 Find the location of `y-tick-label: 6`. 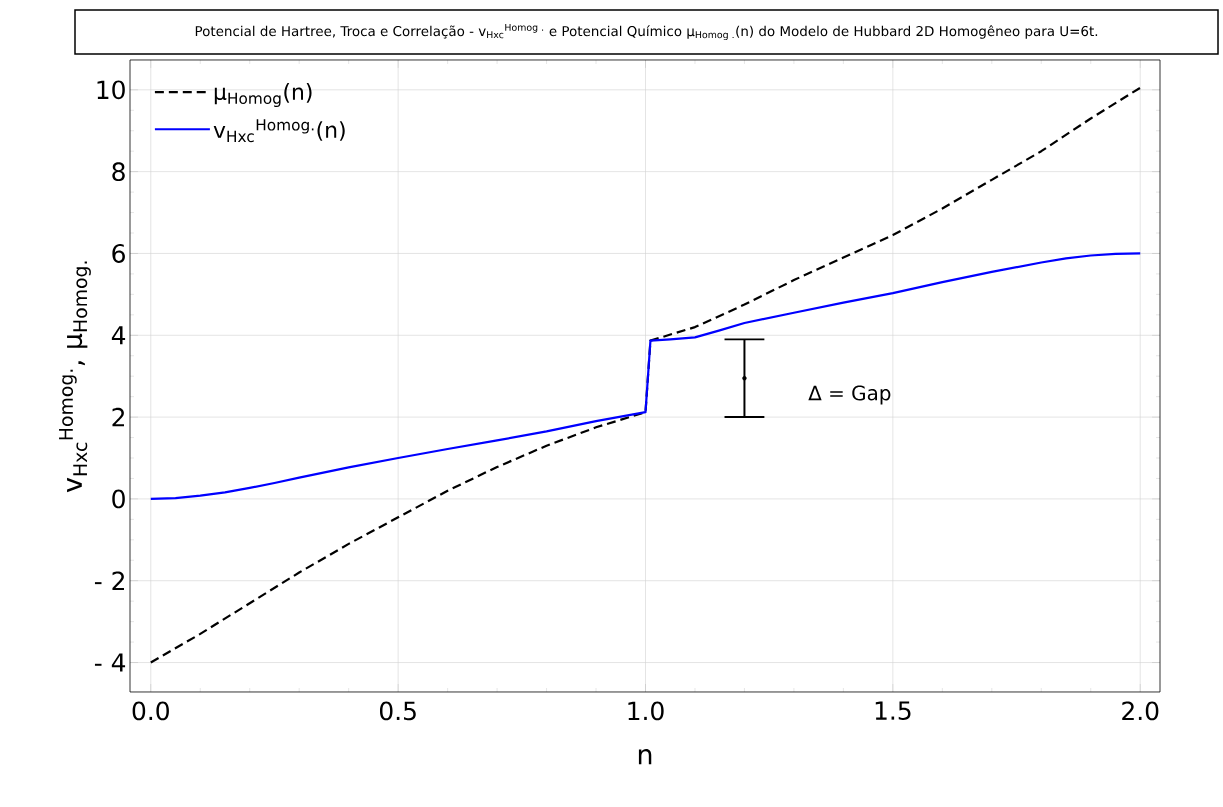

y-tick-label: 6 is located at coordinates (118, 253).